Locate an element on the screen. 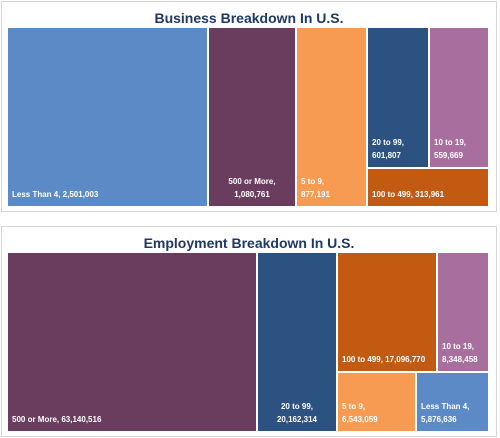 This screenshot has height=438, width=500. employment-tile-label-line: 20 to 99, is located at coordinates (296, 406).